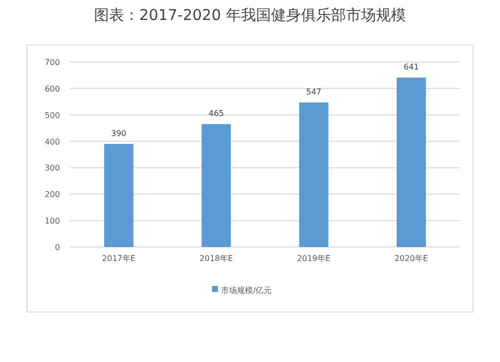  Describe the element at coordinates (52, 115) in the screenshot. I see `y-tick-label: 500` at that location.